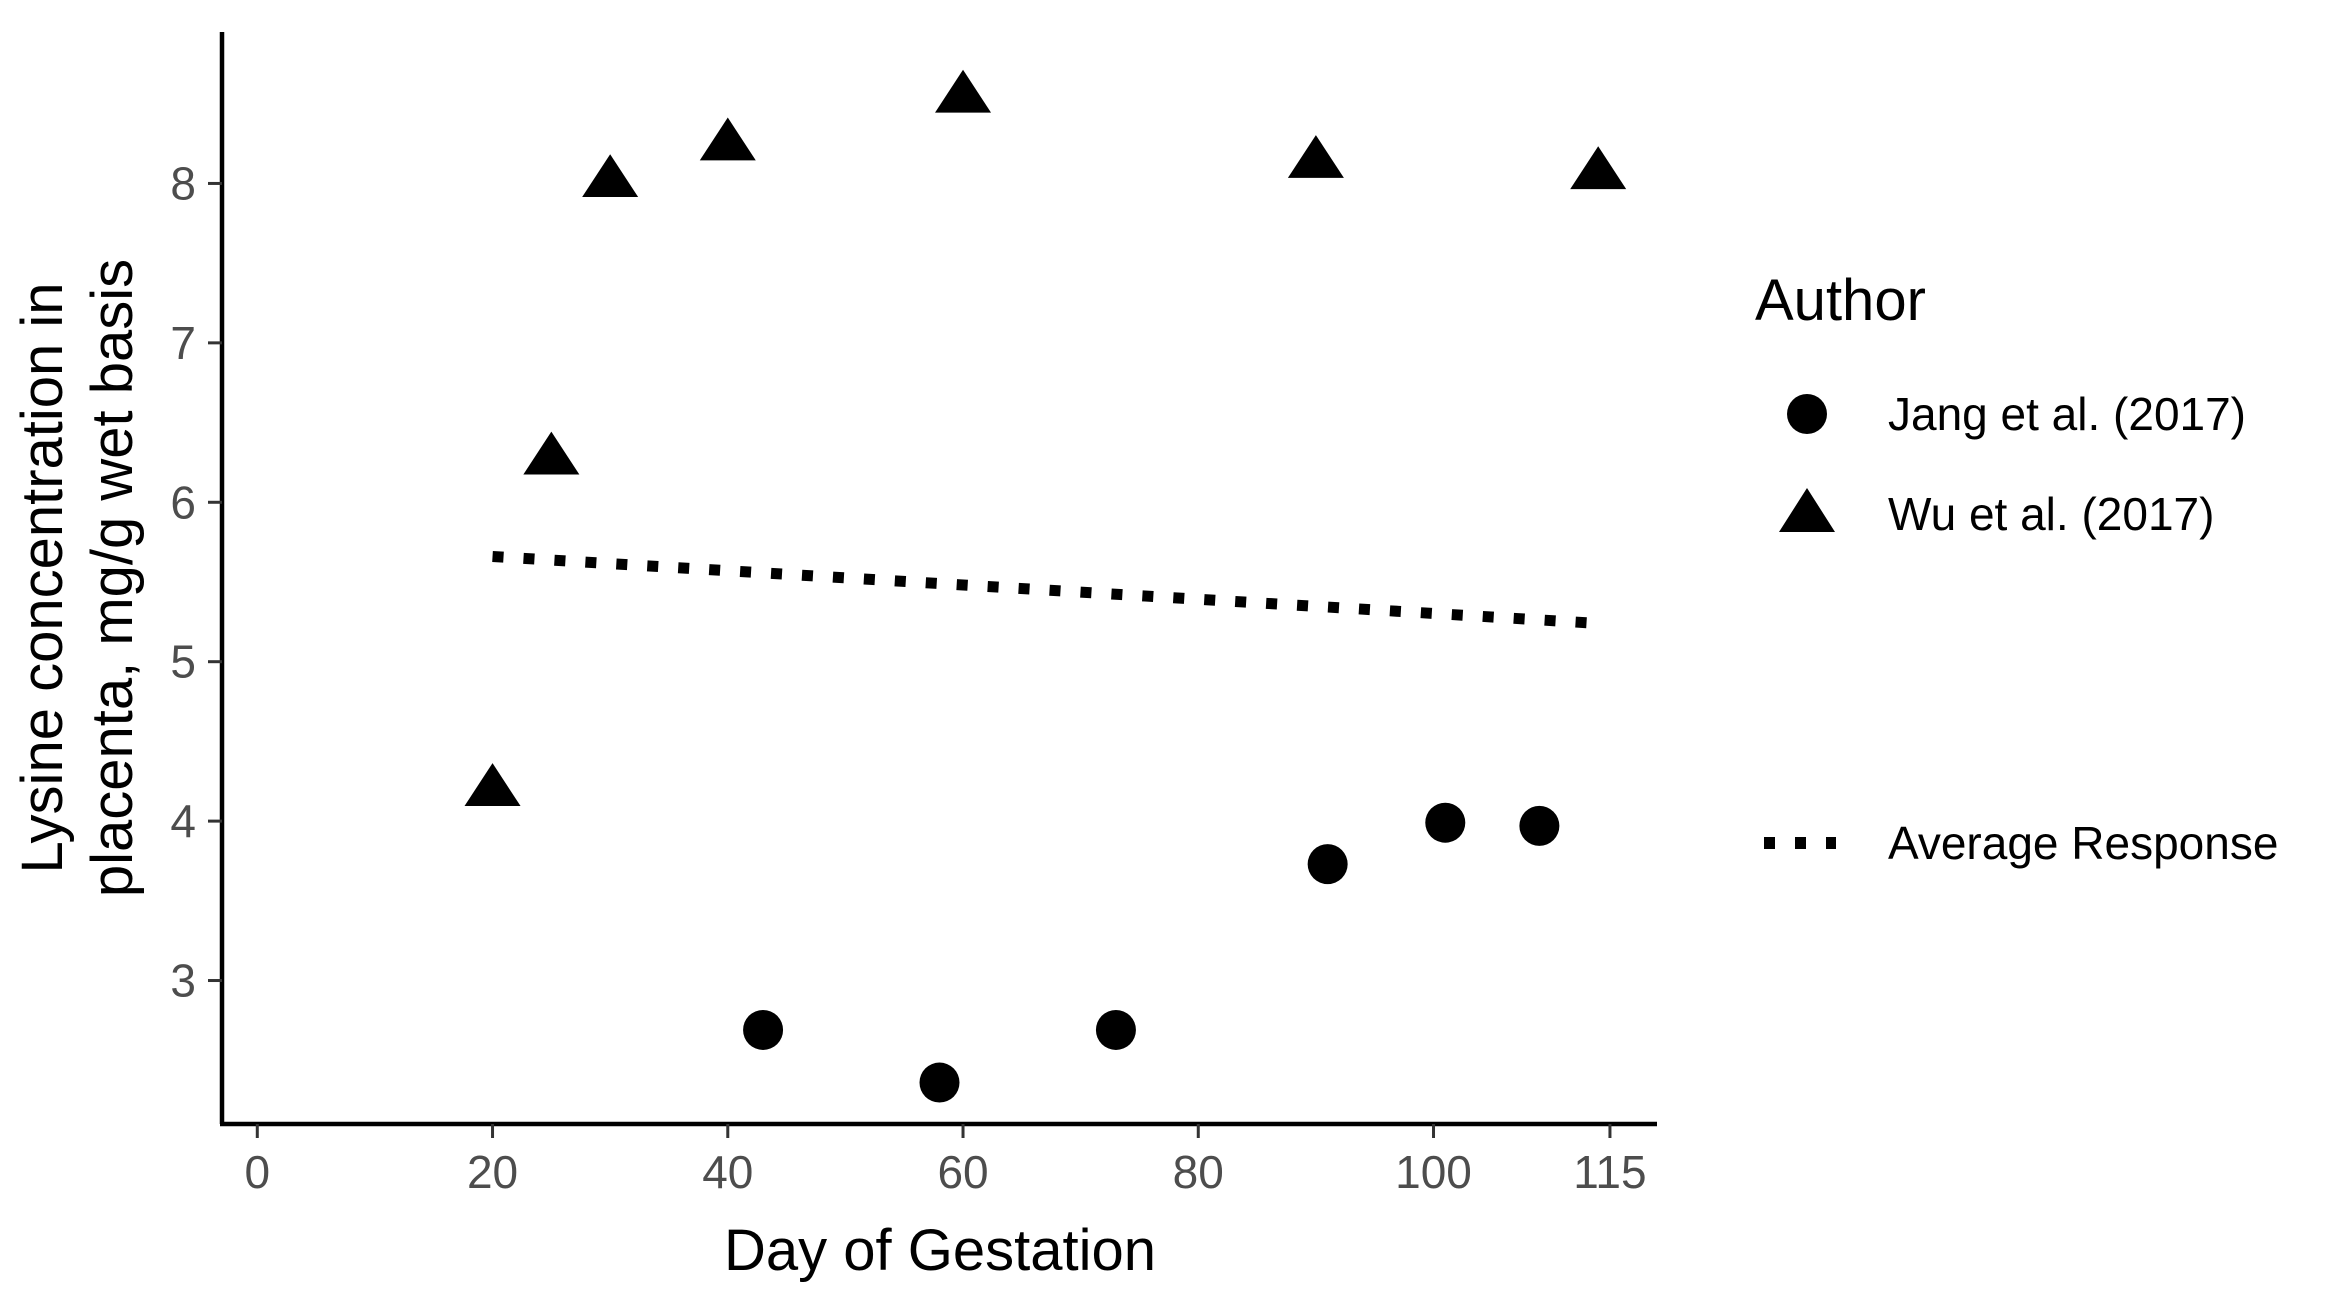 The width and height of the screenshot is (2341, 1304). I want to click on y-tick-label: 7, so click(183, 343).